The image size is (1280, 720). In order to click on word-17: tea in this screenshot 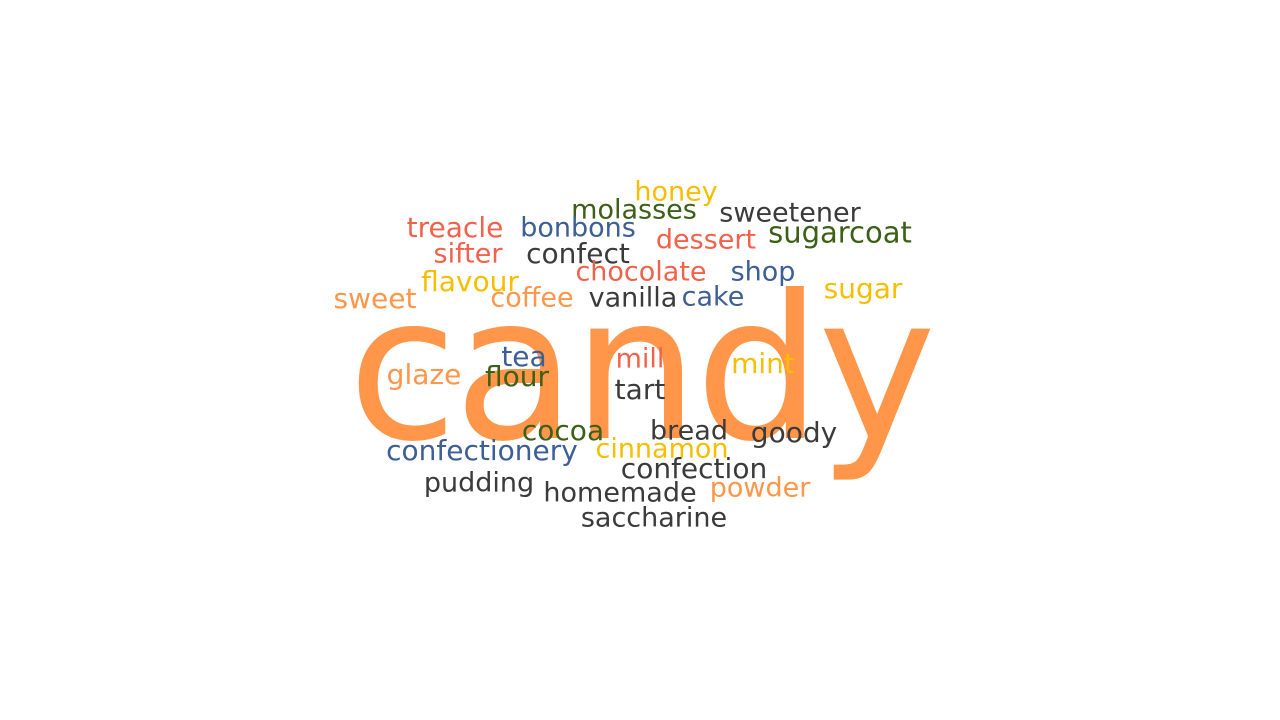, I will do `click(524, 356)`.